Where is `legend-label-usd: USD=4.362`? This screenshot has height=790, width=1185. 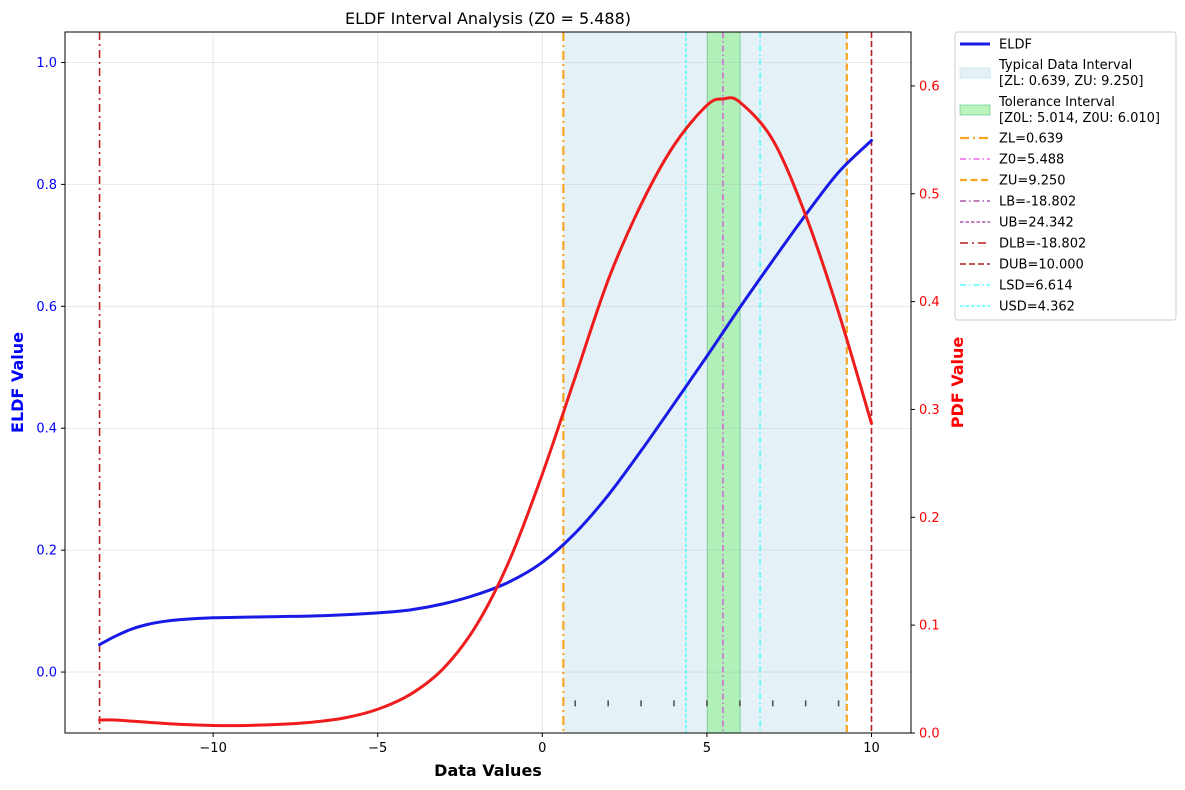 legend-label-usd: USD=4.362 is located at coordinates (1037, 307).